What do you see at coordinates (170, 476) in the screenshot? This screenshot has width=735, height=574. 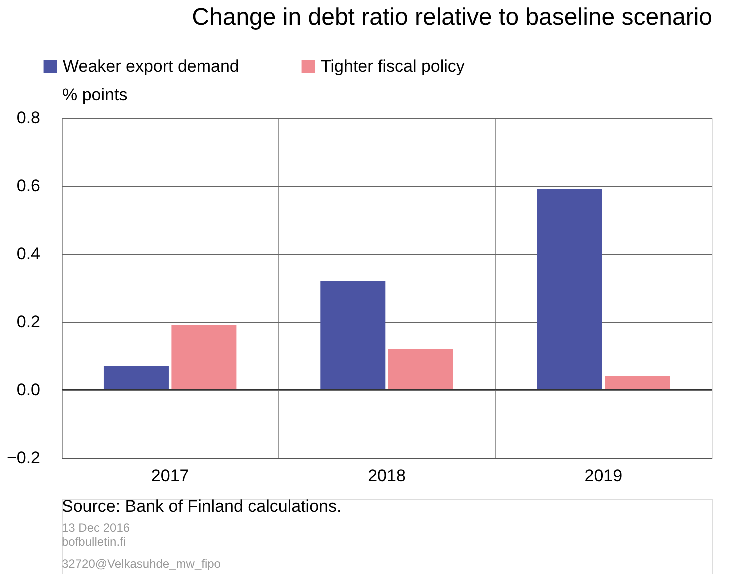 I see `x-tick-label: 2017` at bounding box center [170, 476].